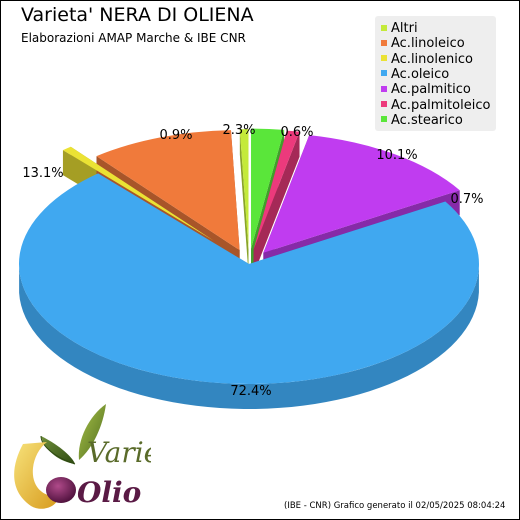  I want to click on varieta-olio-logo: Varietà Olio, so click(82, 456).